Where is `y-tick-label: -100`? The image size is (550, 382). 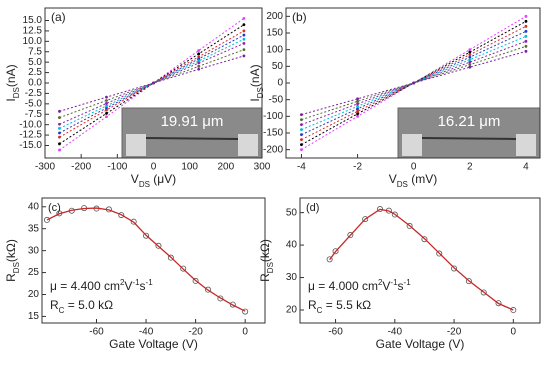 y-tick-label: -100 is located at coordinates (273, 116).